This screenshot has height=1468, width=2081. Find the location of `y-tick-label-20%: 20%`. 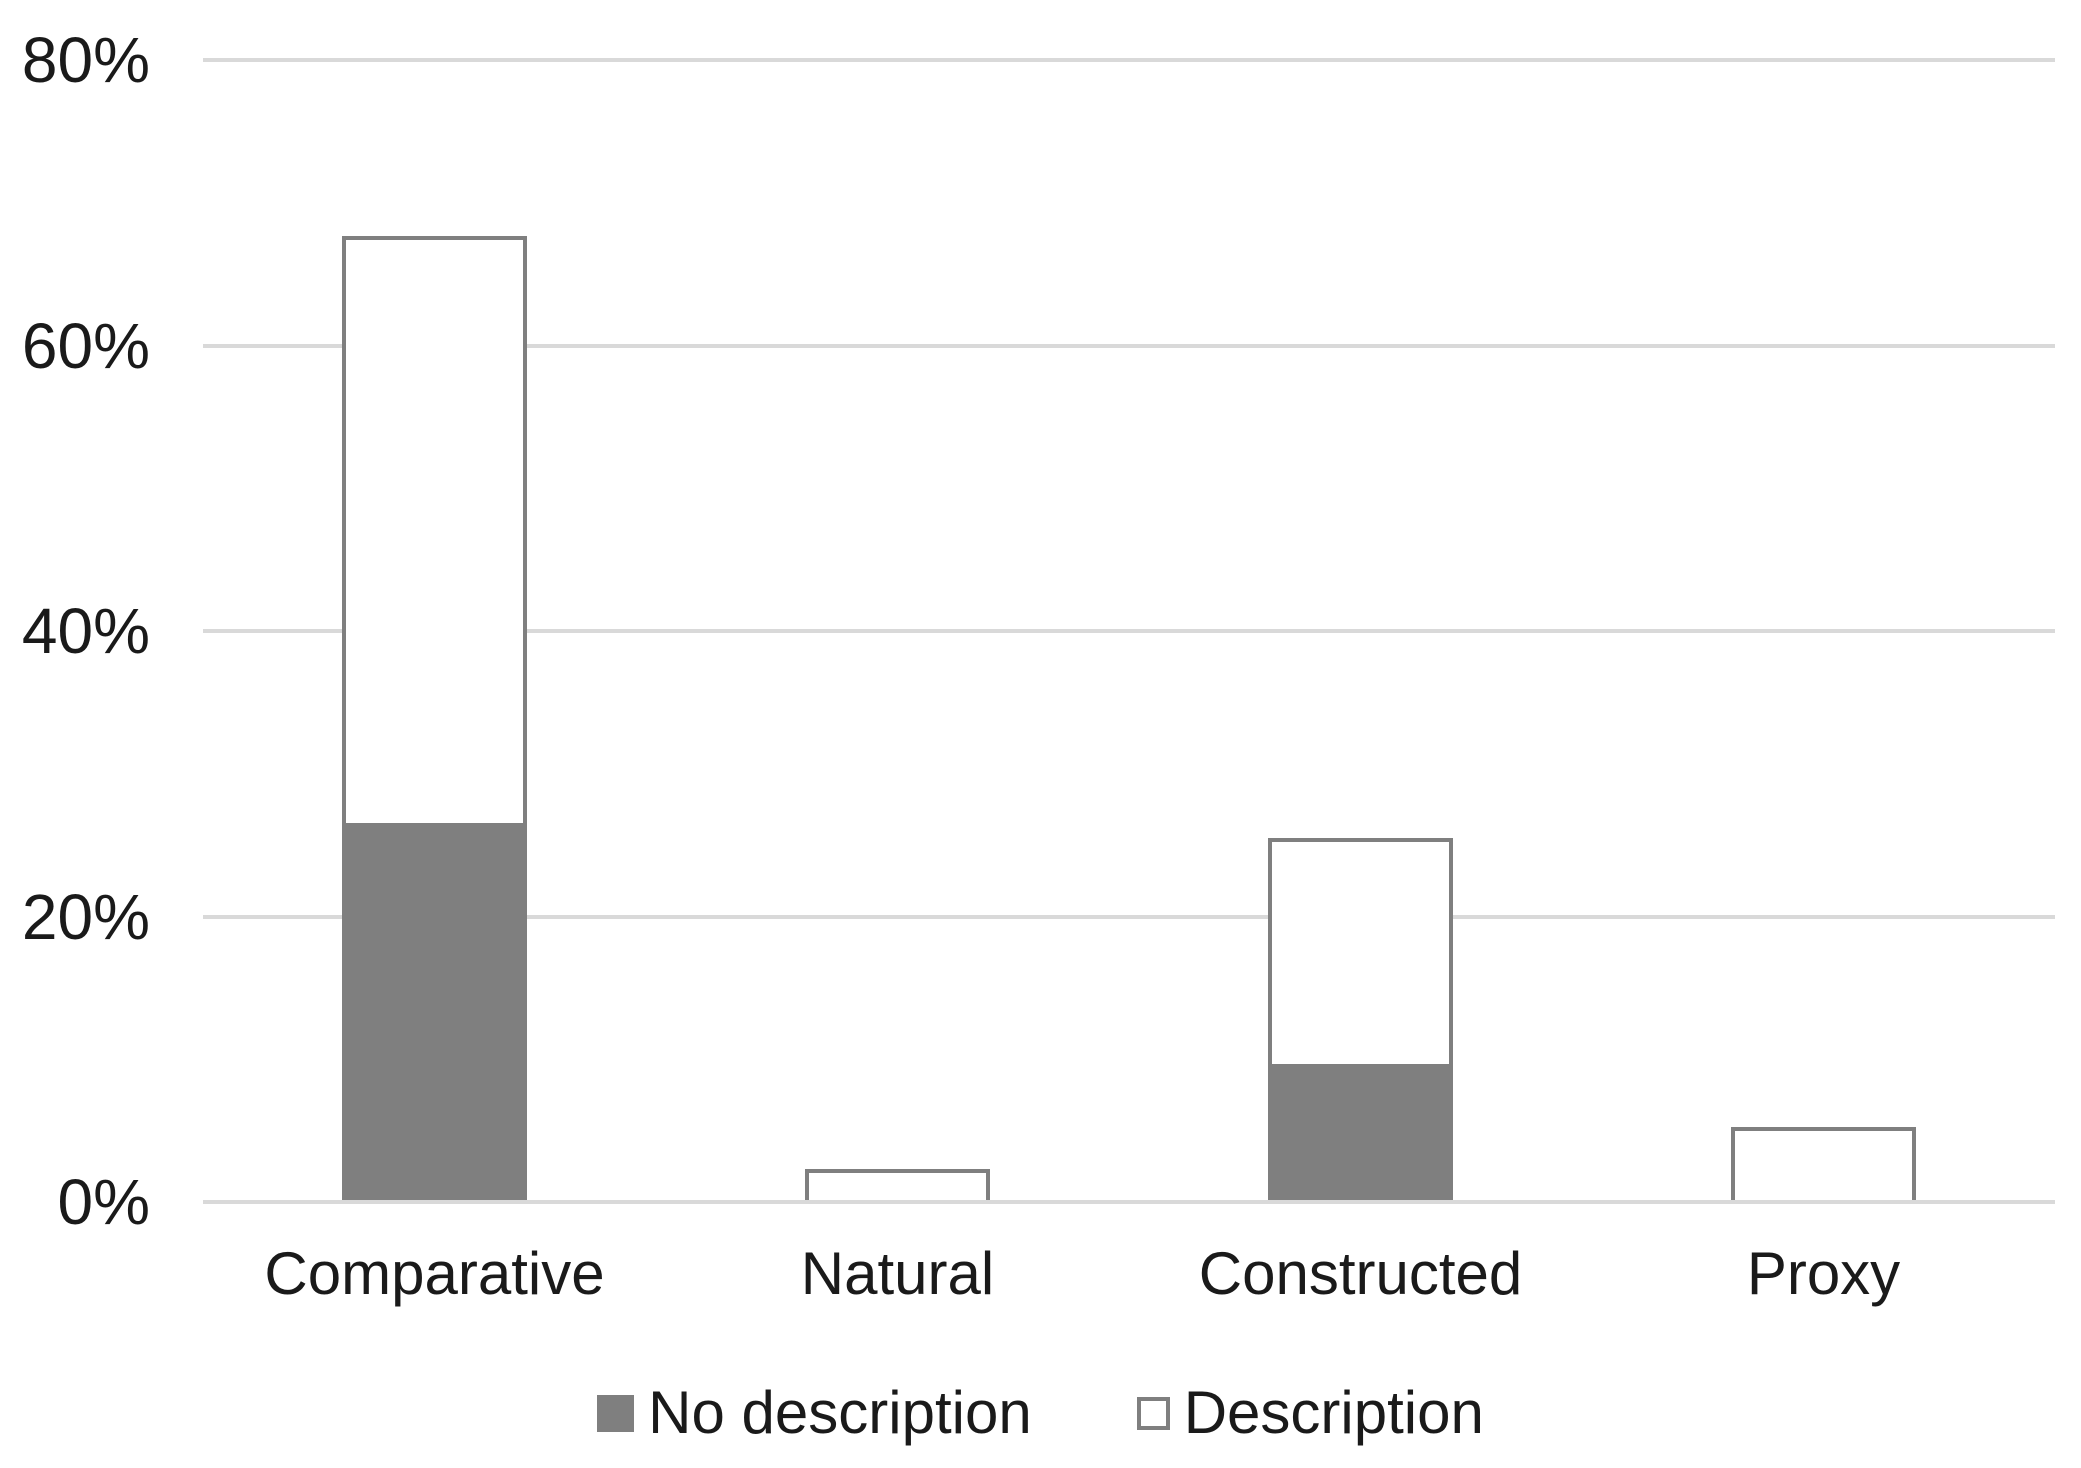

y-tick-label-20%: 20% is located at coordinates (85, 917).